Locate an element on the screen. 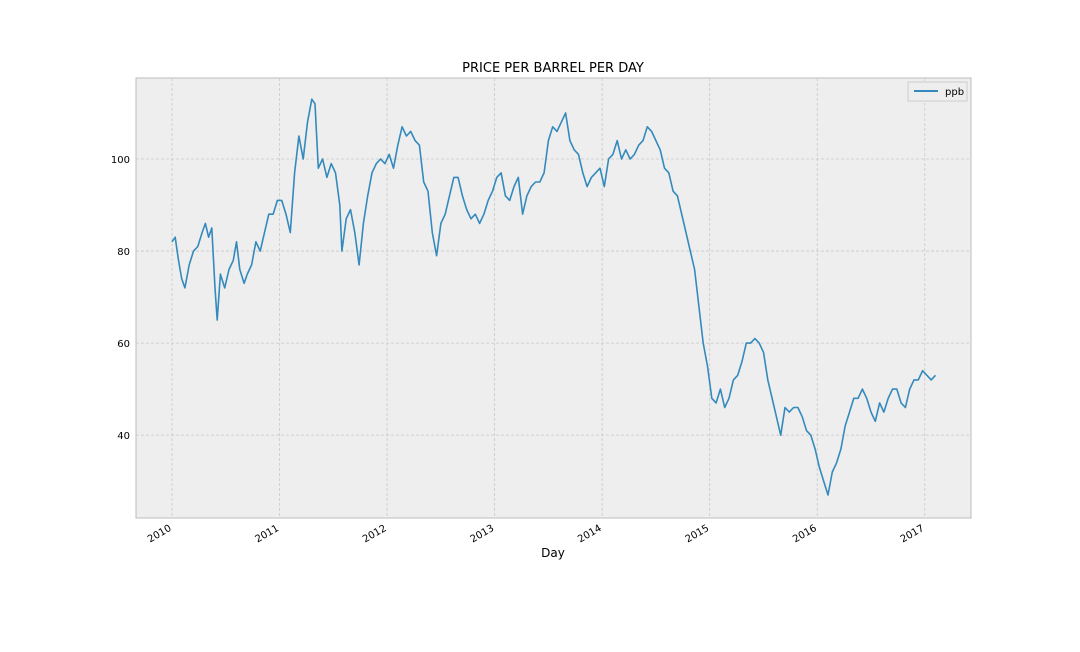 The image size is (1080, 652). x-axis-label: Day is located at coordinates (553, 553).